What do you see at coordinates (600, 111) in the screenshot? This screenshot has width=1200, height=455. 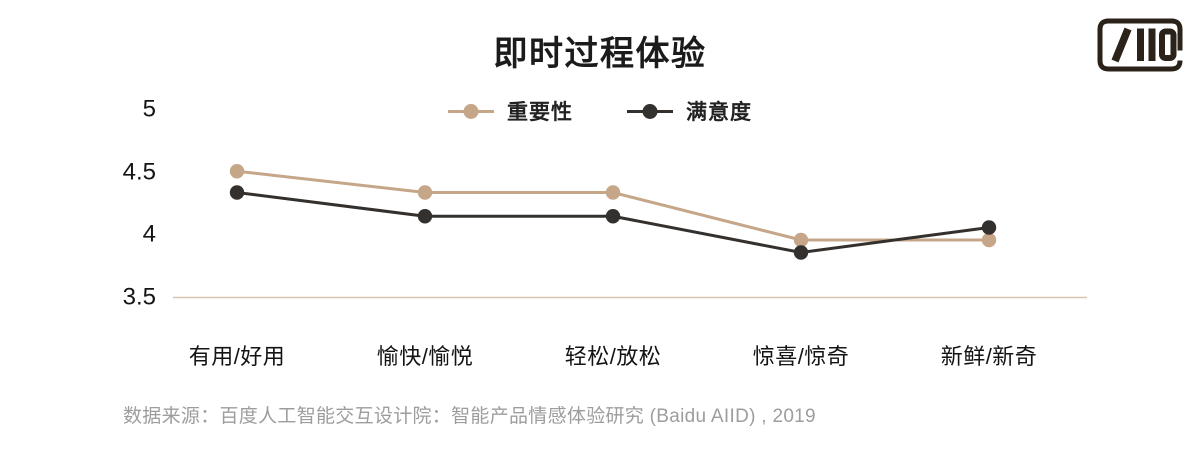 I see `chart-legend: 重要性 满意度` at bounding box center [600, 111].